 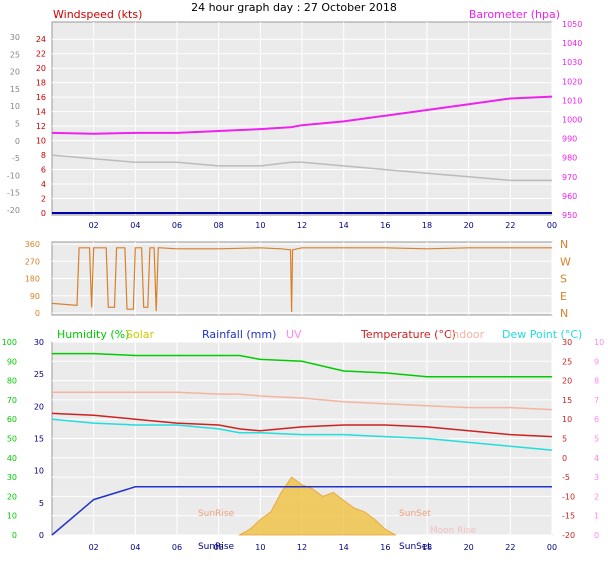 I want to click on panel3-x-tick: 08, so click(x=219, y=547).